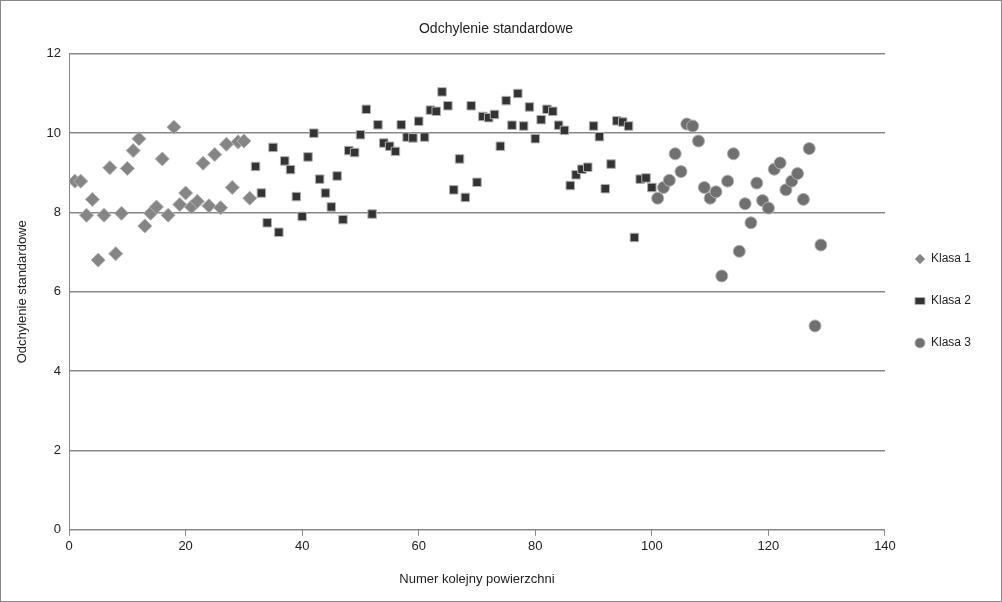 The height and width of the screenshot is (602, 1002). What do you see at coordinates (57, 450) in the screenshot?
I see `y-tick-label: 2` at bounding box center [57, 450].